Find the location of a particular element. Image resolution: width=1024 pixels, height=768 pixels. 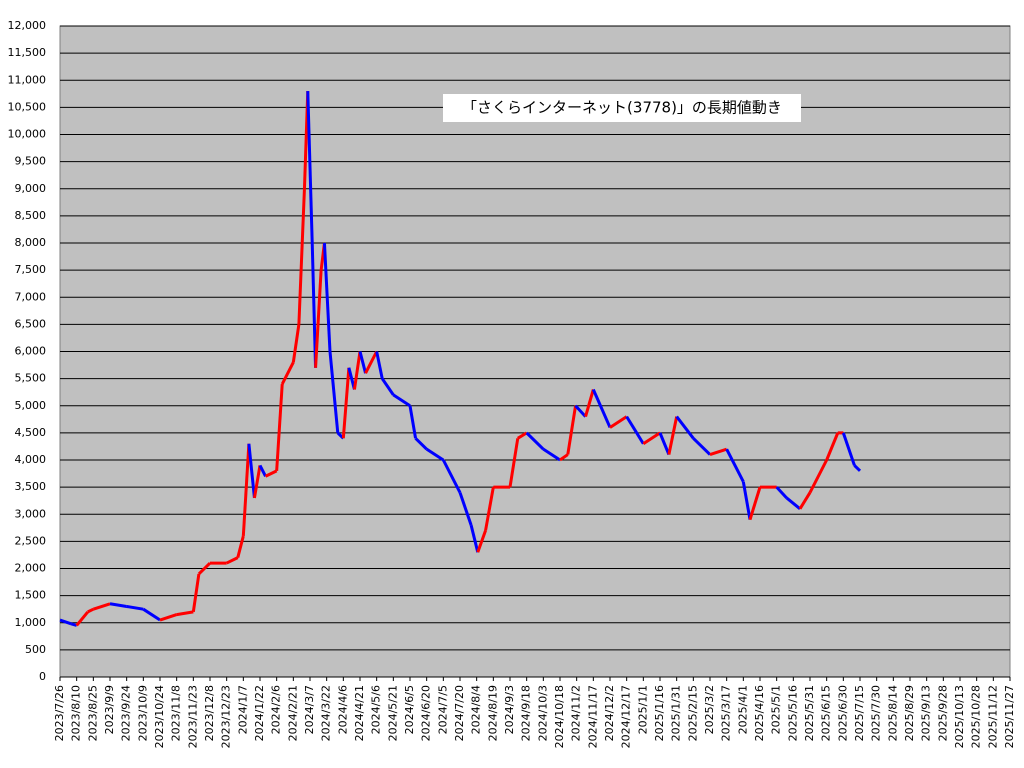

y-tick-label: 500 is located at coordinates (35, 649).